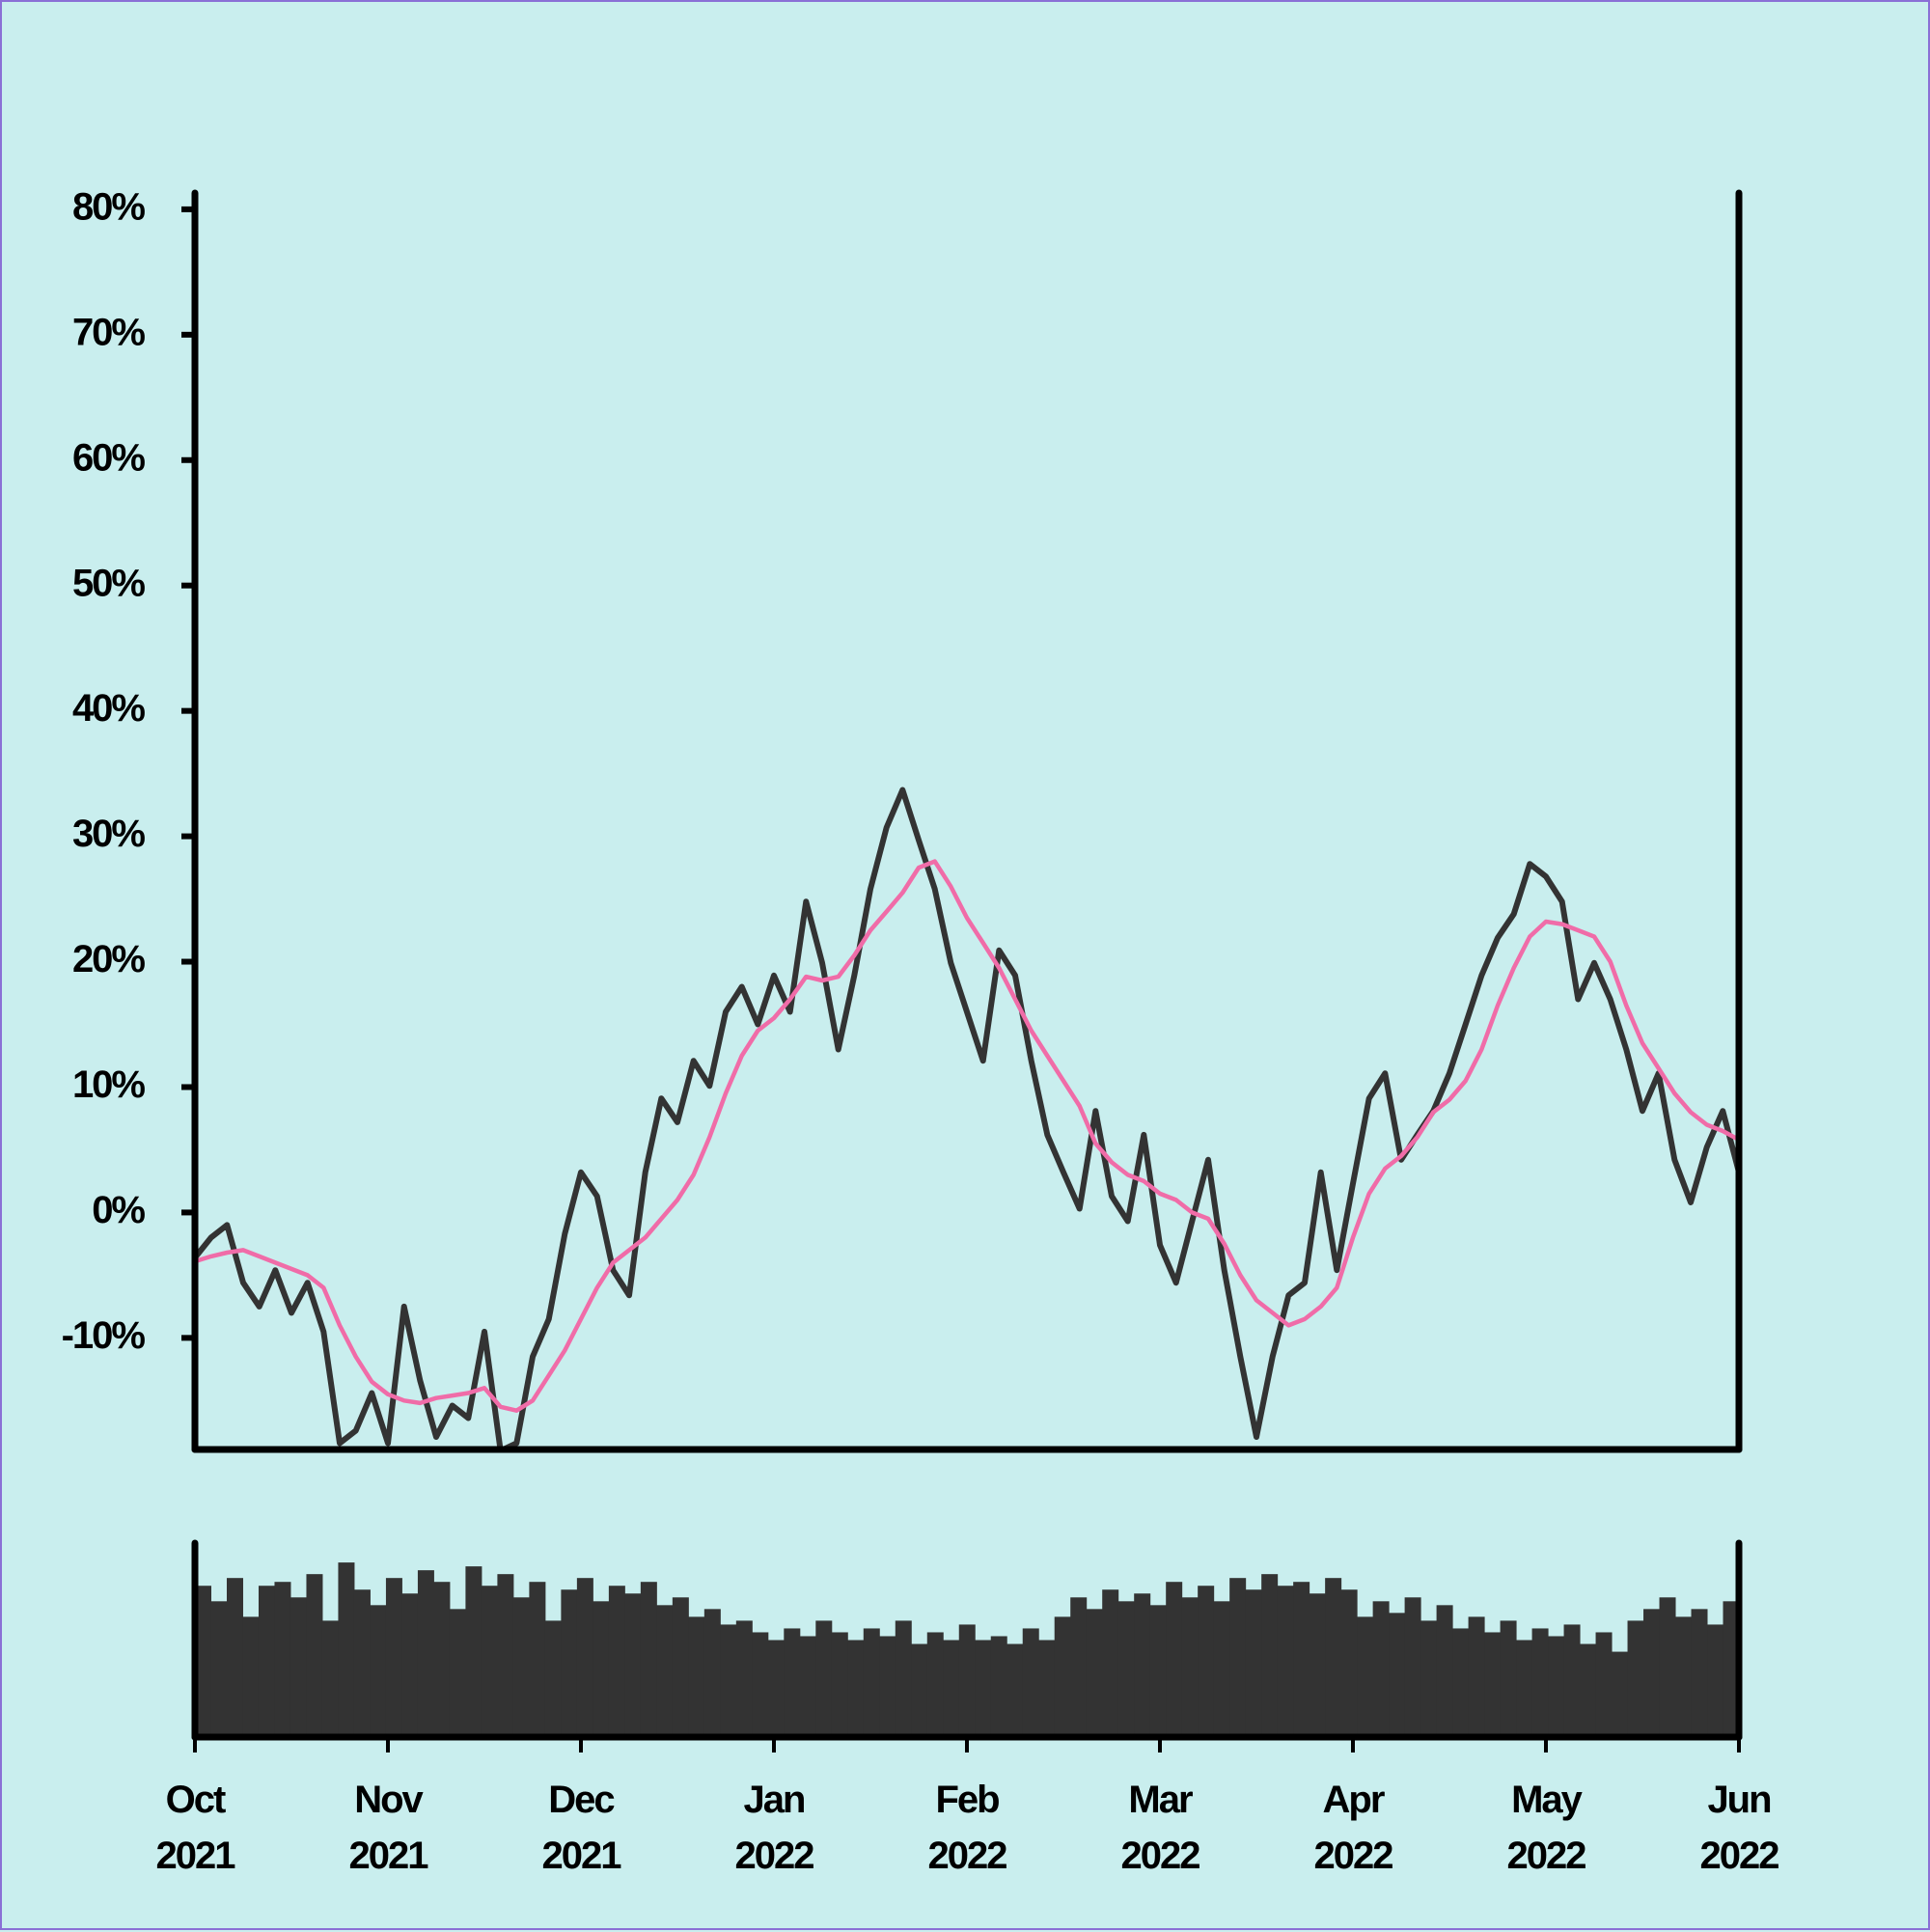 The width and height of the screenshot is (1930, 1932). What do you see at coordinates (1546, 1828) in the screenshot?
I see `x-tick-label: May 2022` at bounding box center [1546, 1828].